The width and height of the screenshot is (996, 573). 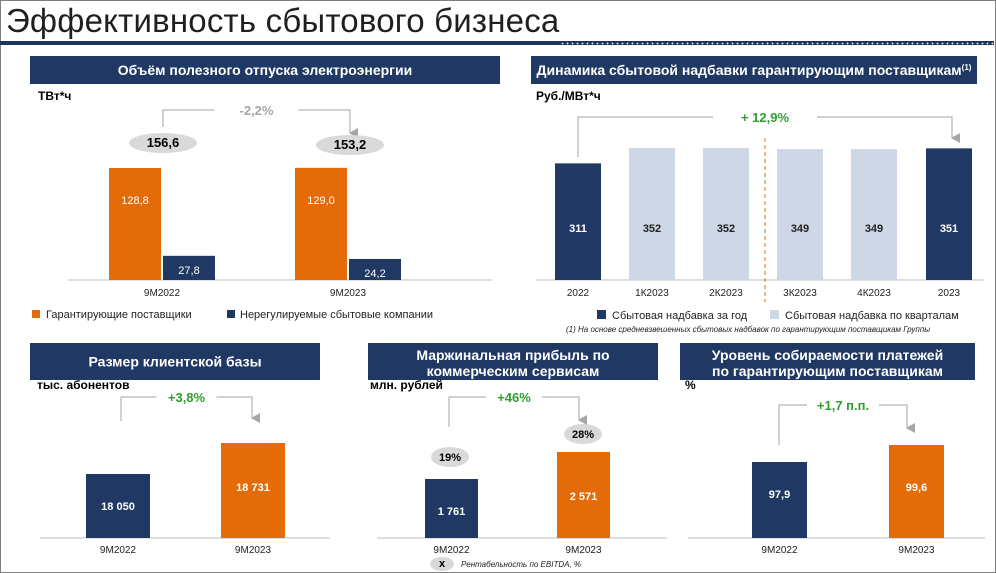 What do you see at coordinates (497, 43) in the screenshot?
I see `title-underline` at bounding box center [497, 43].